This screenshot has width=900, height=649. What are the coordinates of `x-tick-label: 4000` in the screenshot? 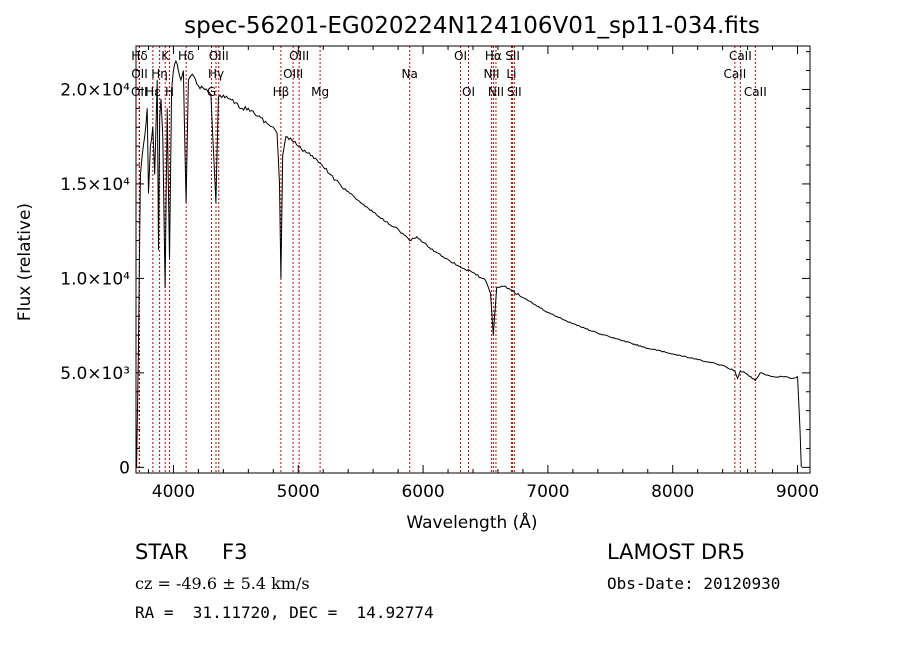 It's located at (173, 492).